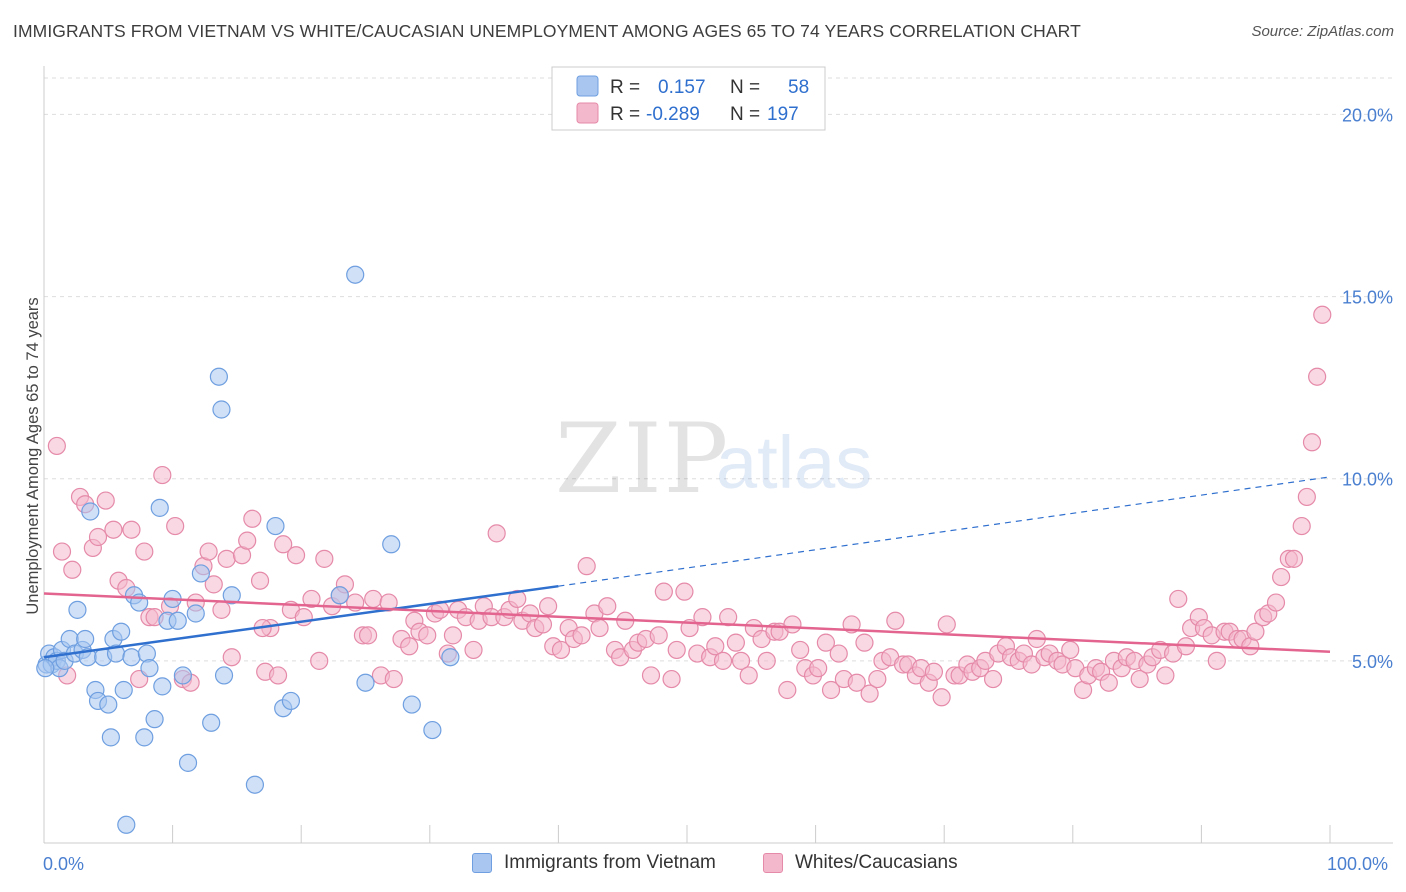 The image size is (1406, 892). Describe the element at coordinates (713, 459) in the screenshot. I see `watermark: ZIP atlas` at that location.